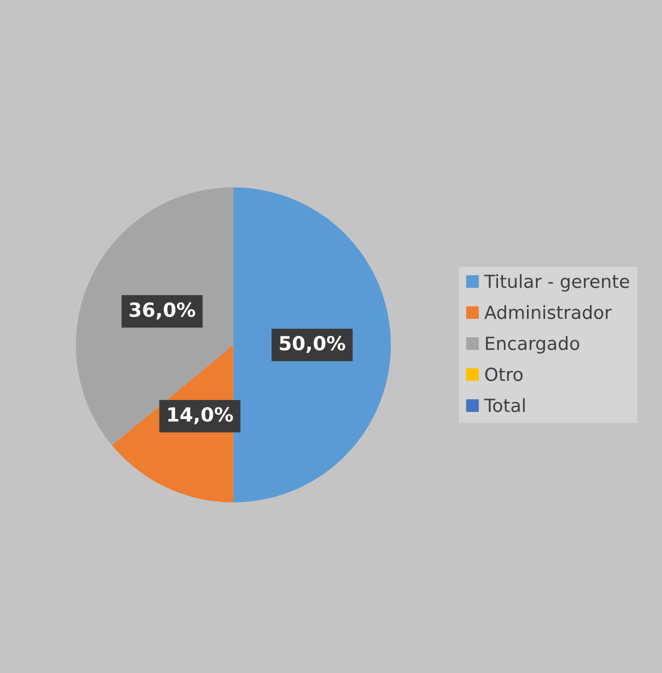  Describe the element at coordinates (548, 312) in the screenshot. I see `legend-label: Administrador` at that location.